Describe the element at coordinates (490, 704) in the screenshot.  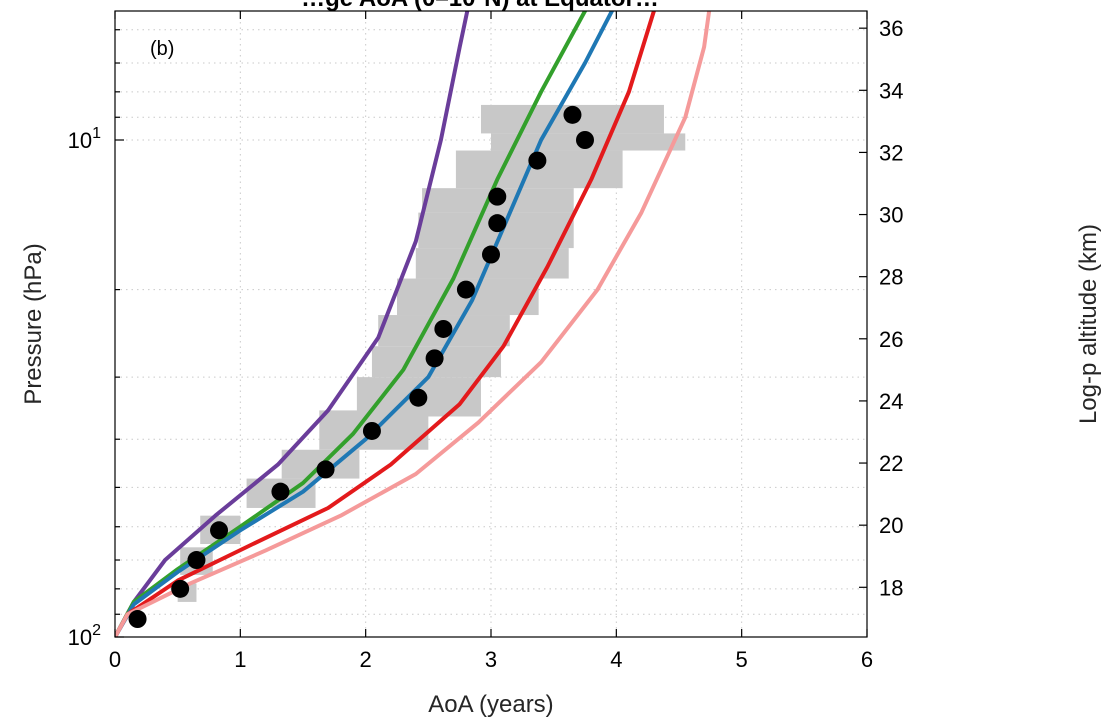
I see `x-axis-label: AoA (years)` at that location.